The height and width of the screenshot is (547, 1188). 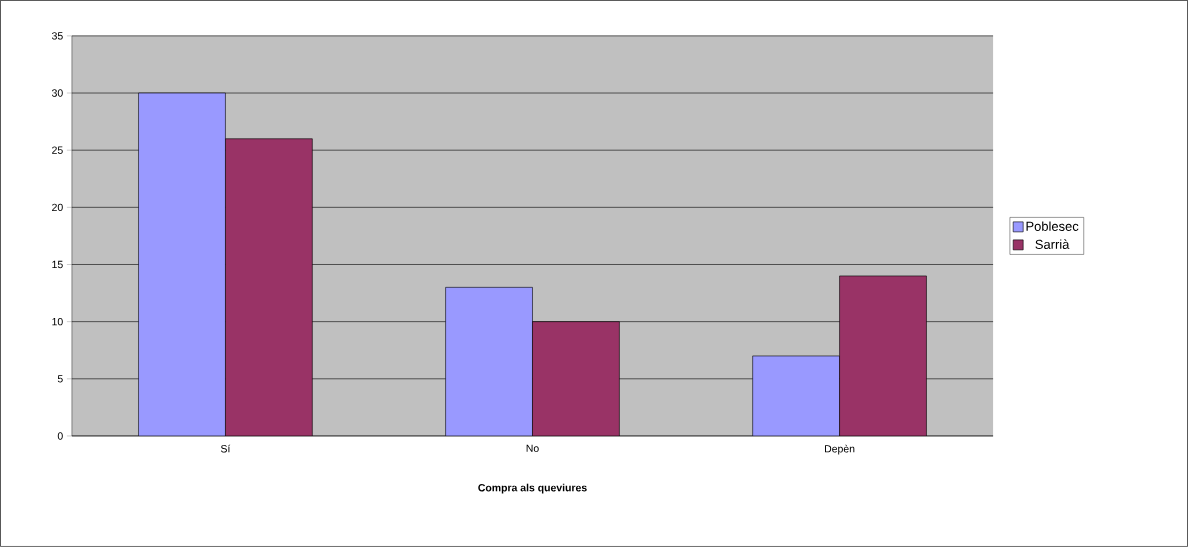 I want to click on y-tick-label: 0, so click(x=60, y=436).